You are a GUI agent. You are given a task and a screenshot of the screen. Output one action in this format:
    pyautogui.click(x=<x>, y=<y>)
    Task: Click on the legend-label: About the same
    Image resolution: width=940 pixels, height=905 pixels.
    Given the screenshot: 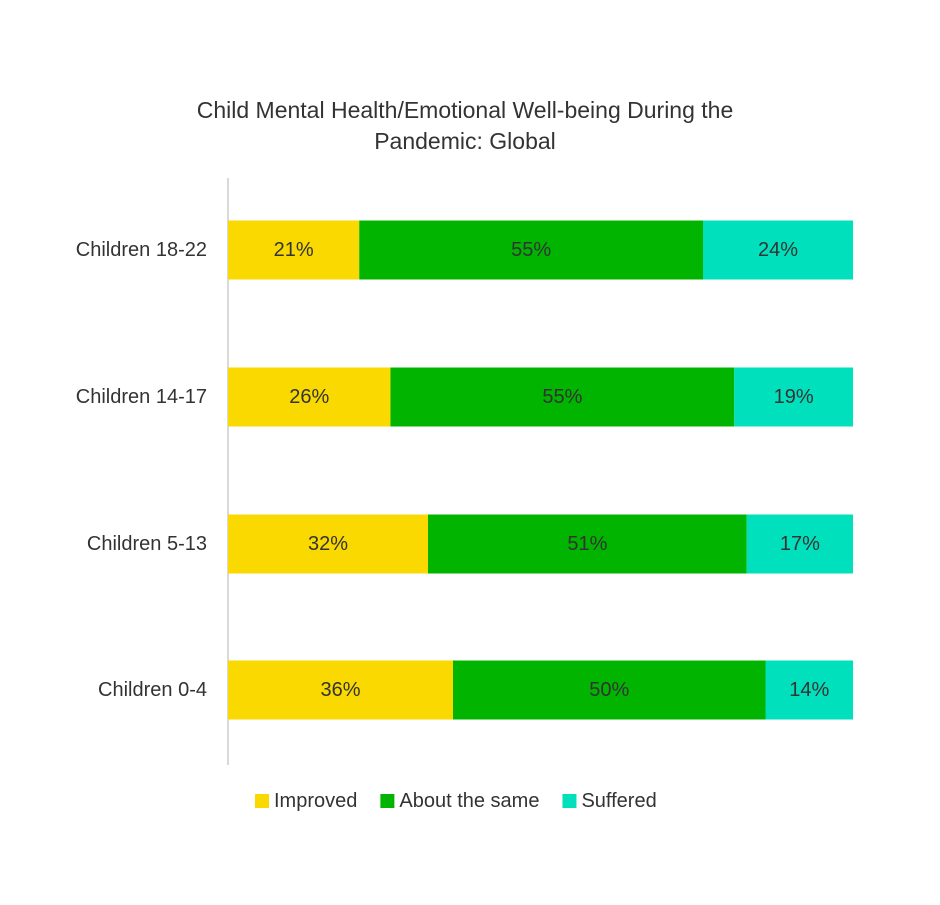 What is the action you would take?
    pyautogui.click(x=469, y=801)
    